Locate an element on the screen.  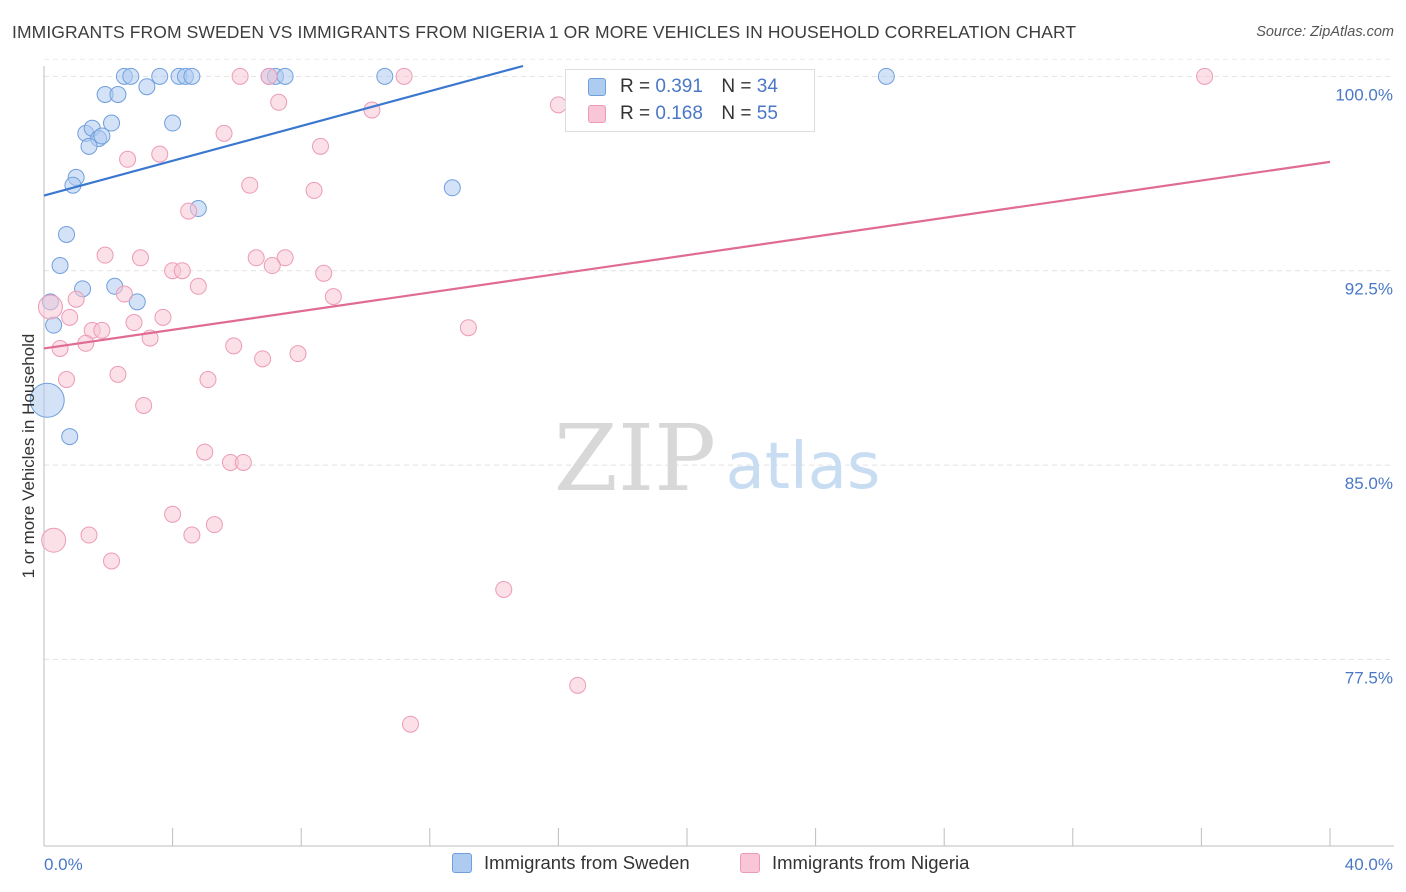
nigeria-r-value: 0.168 is located at coordinates (679, 113).